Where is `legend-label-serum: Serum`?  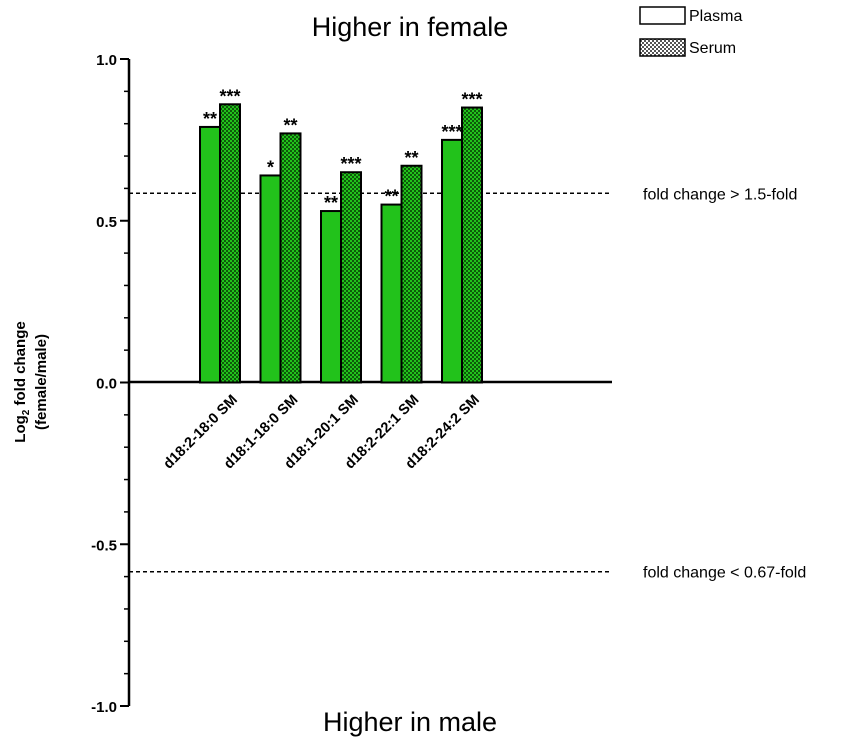
legend-label-serum: Serum is located at coordinates (712, 48).